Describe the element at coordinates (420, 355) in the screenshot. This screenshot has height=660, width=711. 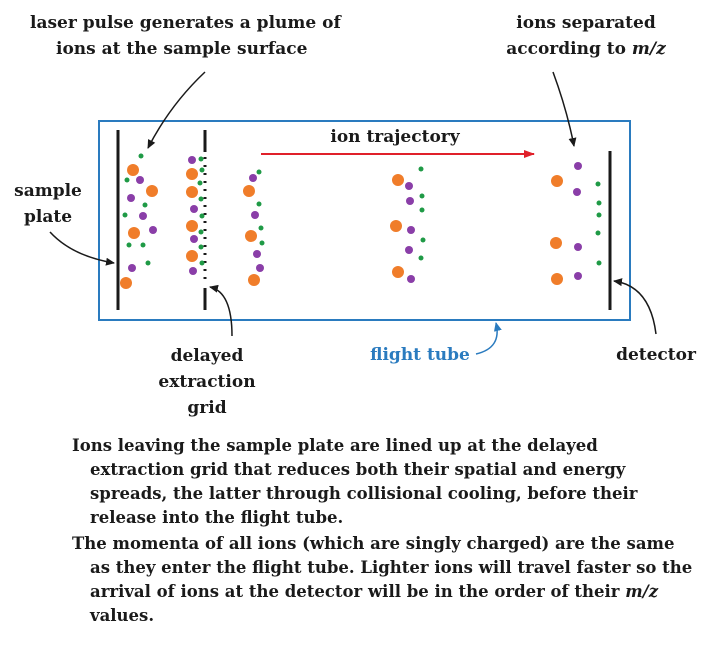
I see `flight-tube-label: flight tube` at that location.